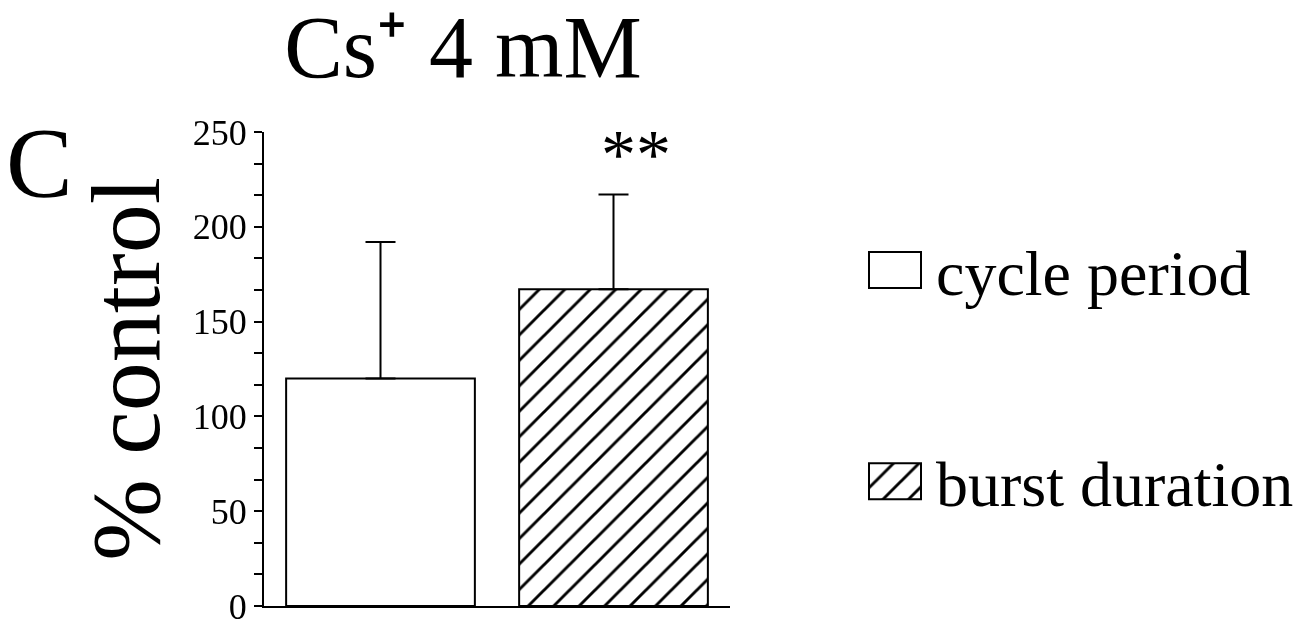 This screenshot has width=1314, height=628. Describe the element at coordinates (219, 132) in the screenshot. I see `y-tick-label: 250` at that location.